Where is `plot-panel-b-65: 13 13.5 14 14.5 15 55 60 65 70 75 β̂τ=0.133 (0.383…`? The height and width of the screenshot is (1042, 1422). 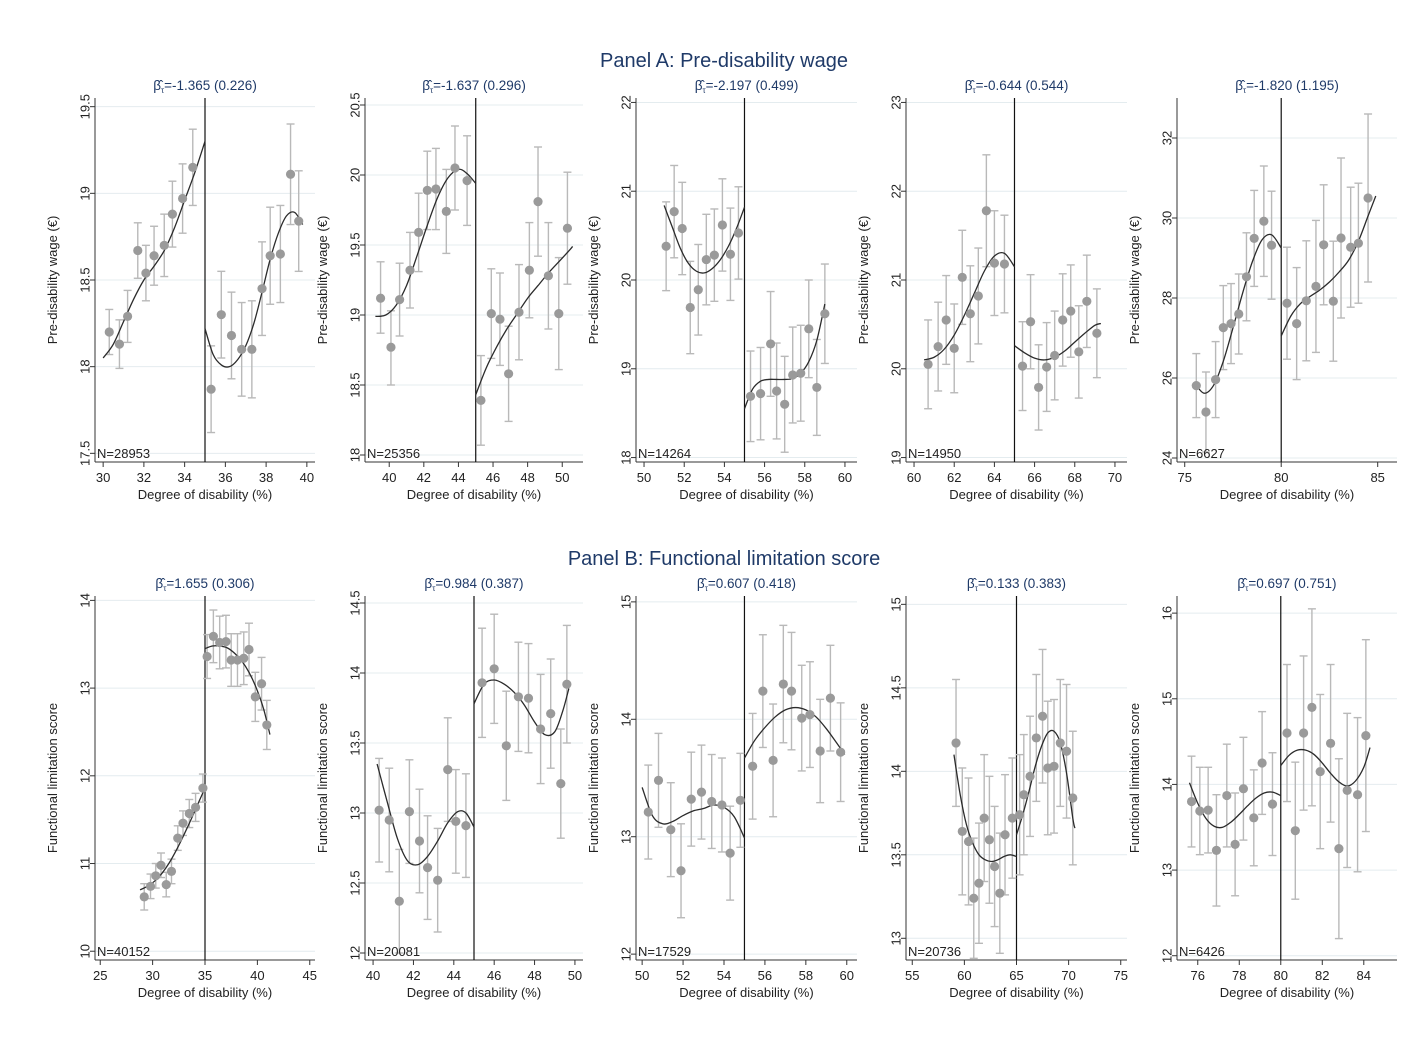 plot-panel-b-65: 13 13.5 14 14.5 15 55 60 65 70 75 β̂τ=0.133 (0.383… is located at coordinates (992, 788).